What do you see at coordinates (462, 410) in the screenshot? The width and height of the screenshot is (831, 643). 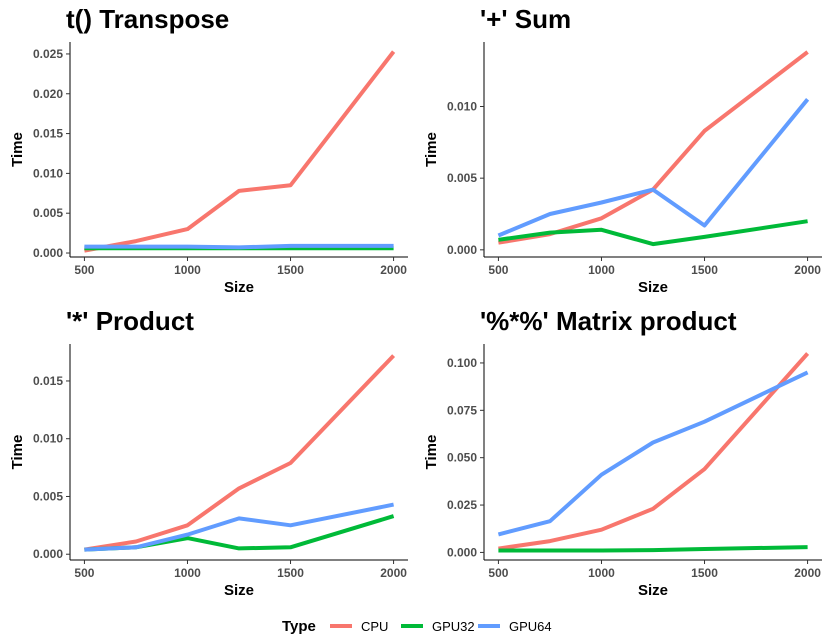 I see `y-tick-label: 0.075` at bounding box center [462, 410].